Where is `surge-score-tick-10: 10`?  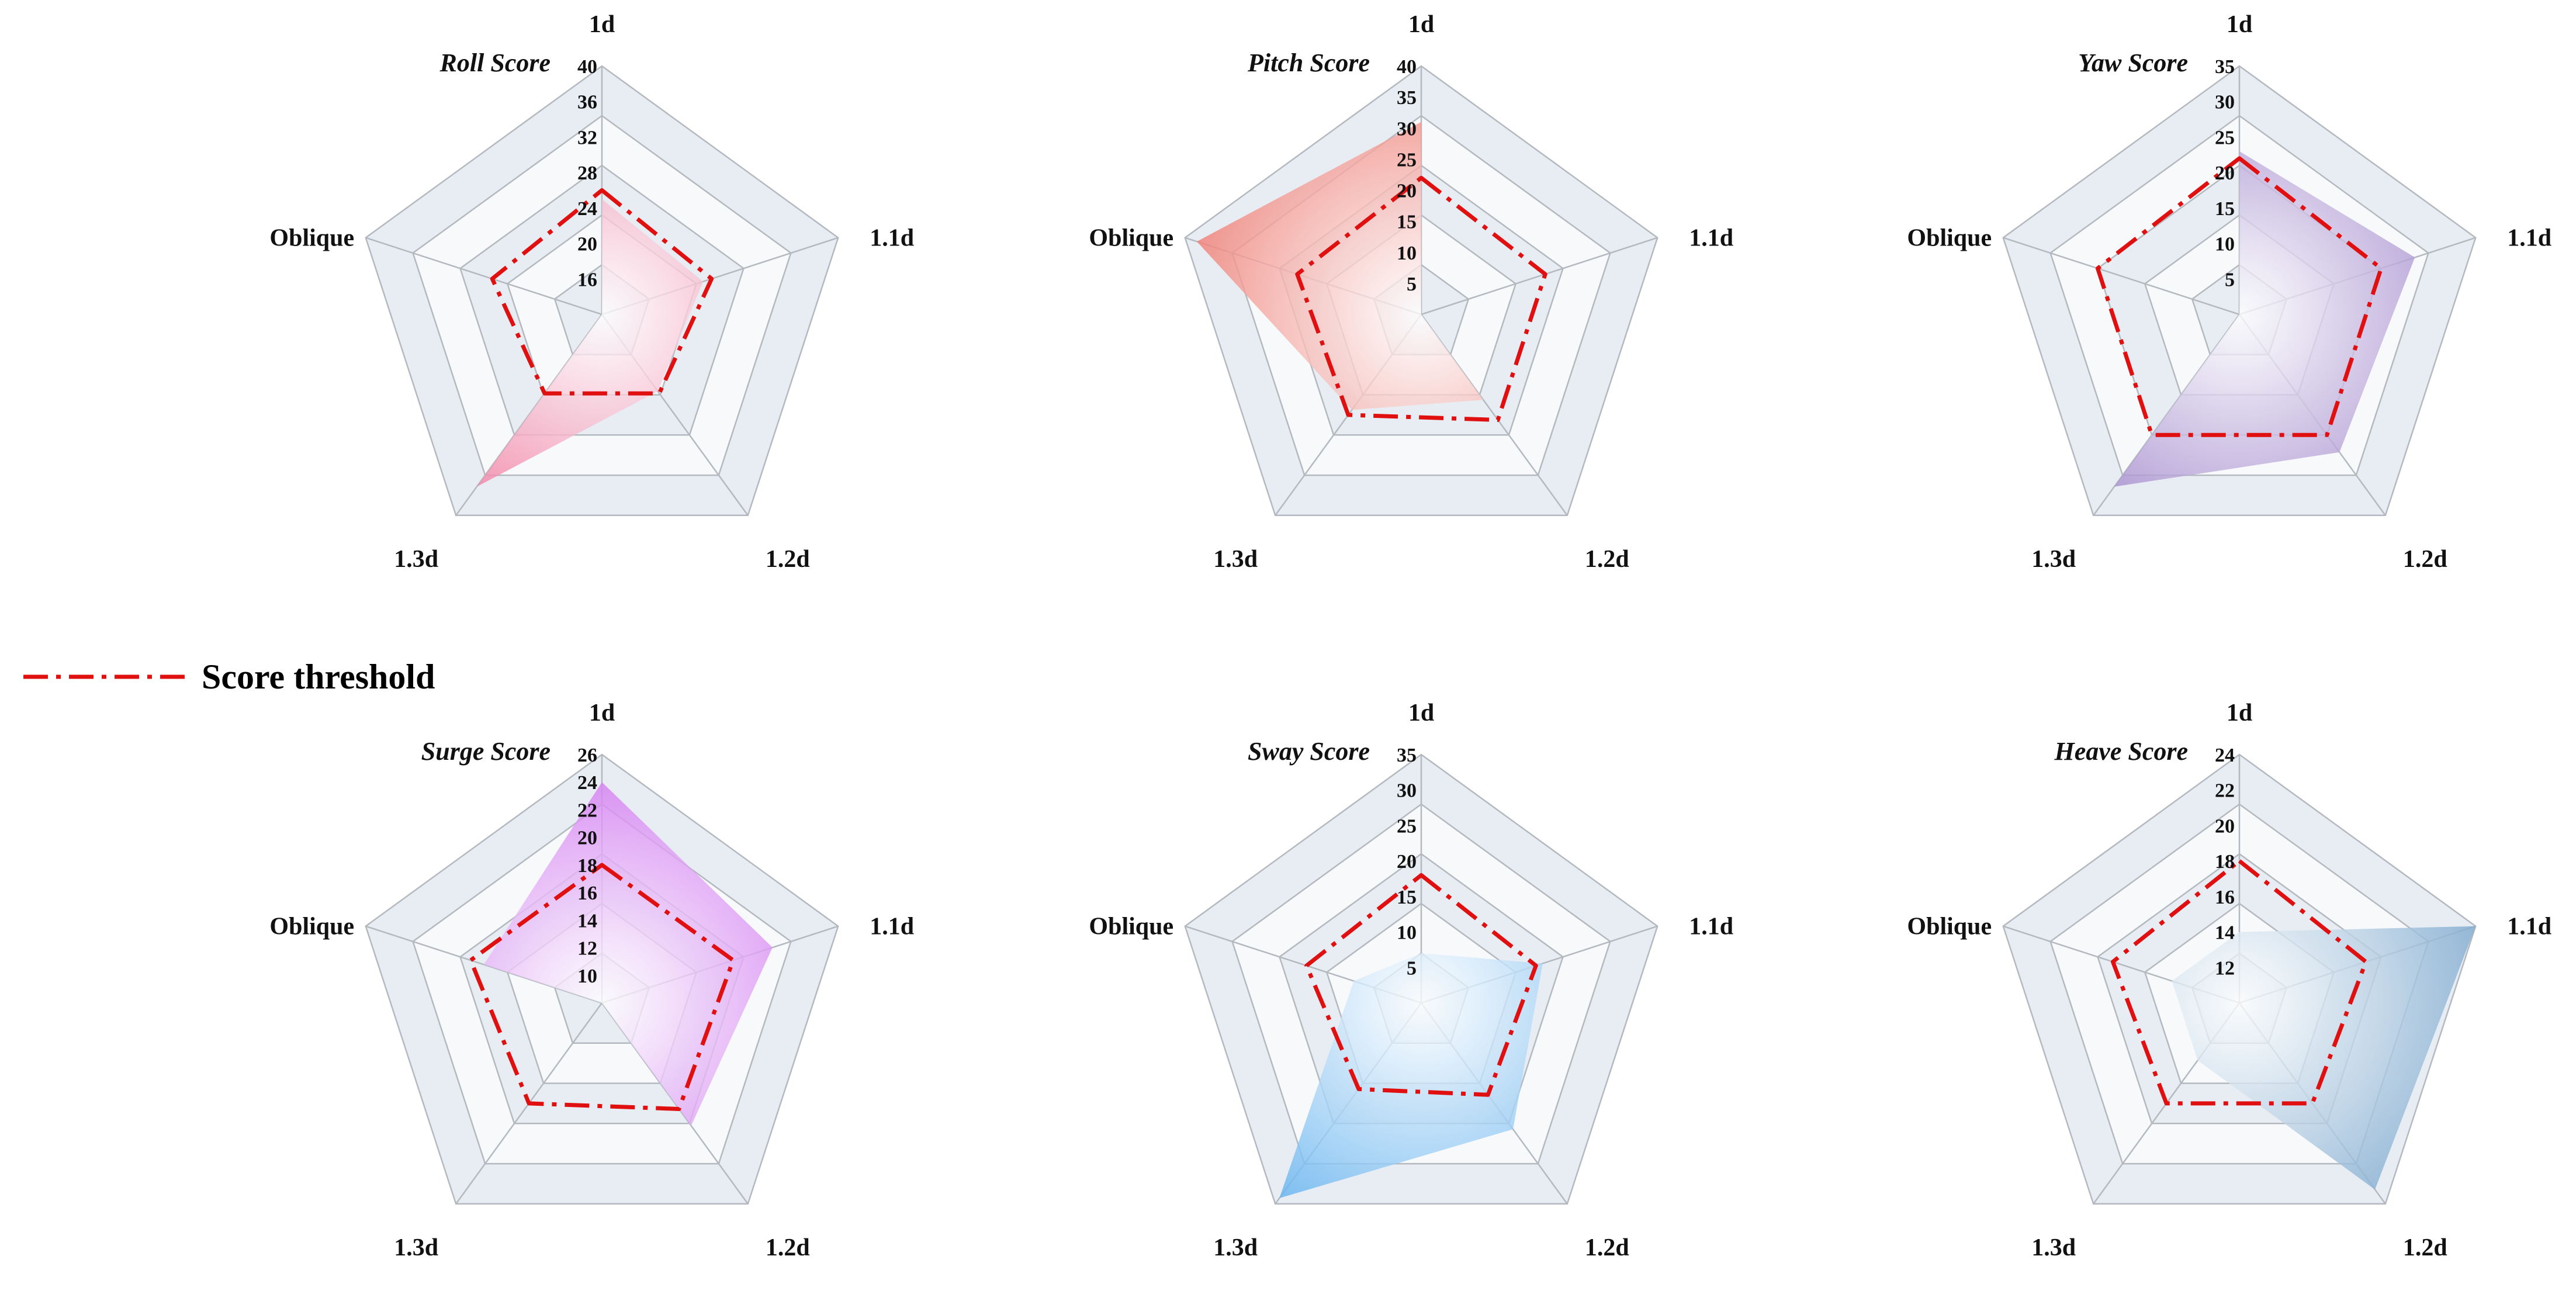
surge-score-tick-10: 10 is located at coordinates (587, 976).